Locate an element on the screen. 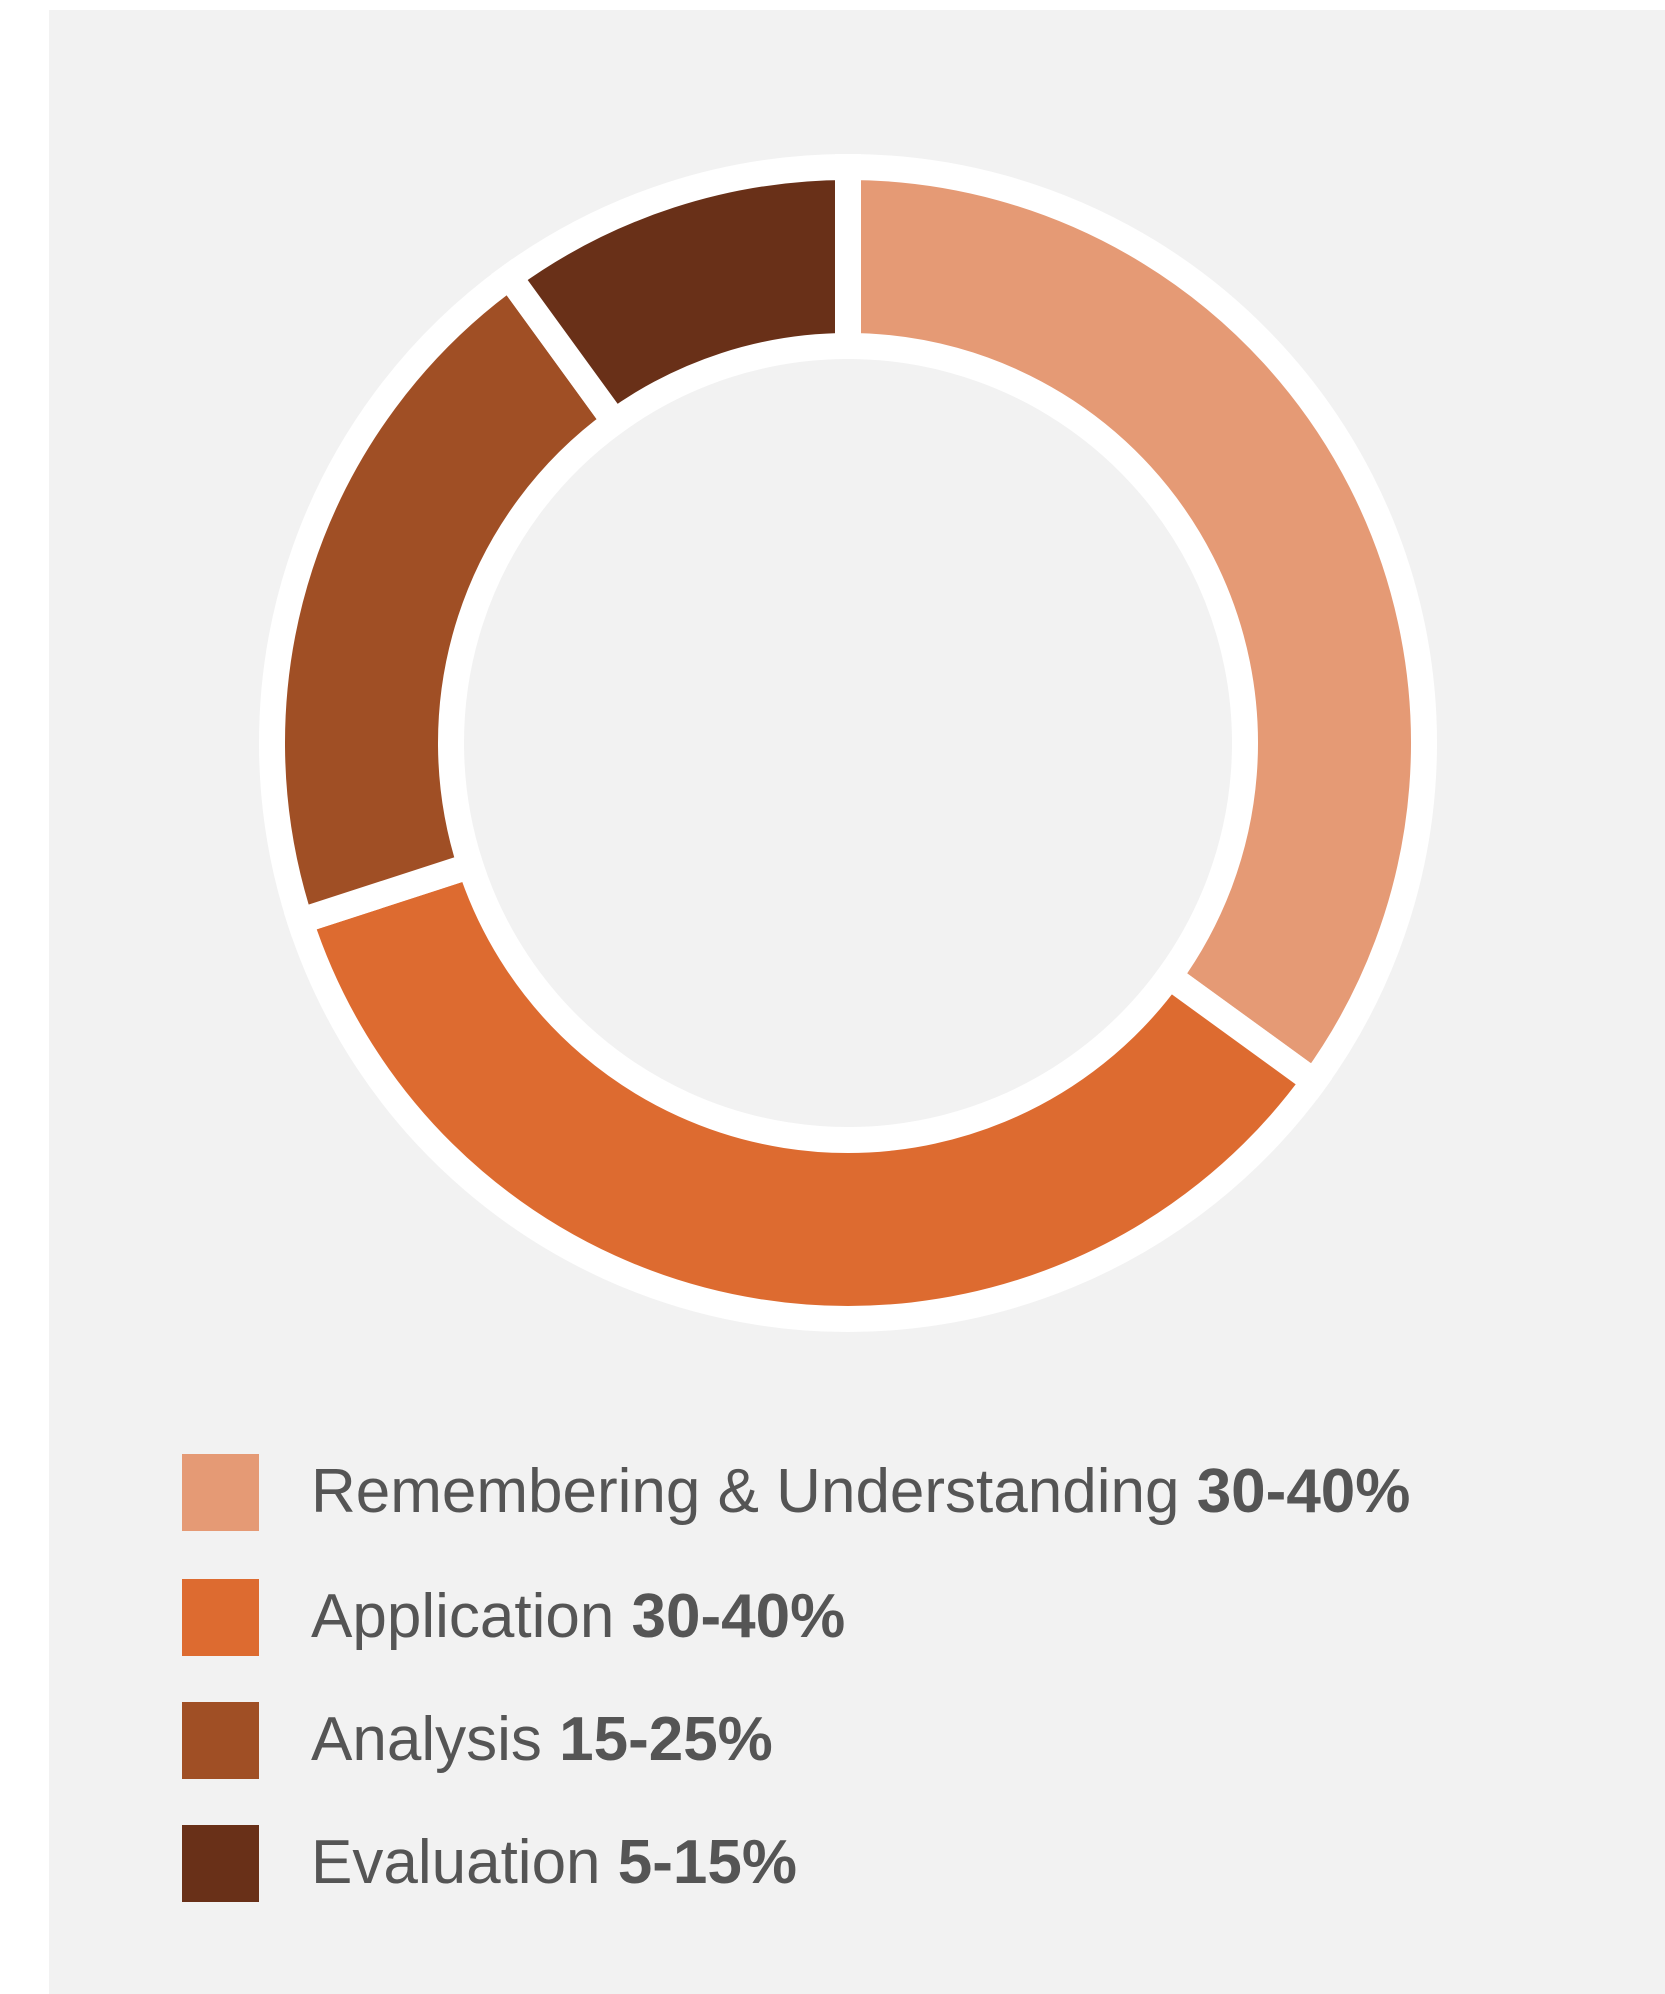 This screenshot has height=1994, width=1665. legend-label: Evaluation 5-15% is located at coordinates (554, 1862).